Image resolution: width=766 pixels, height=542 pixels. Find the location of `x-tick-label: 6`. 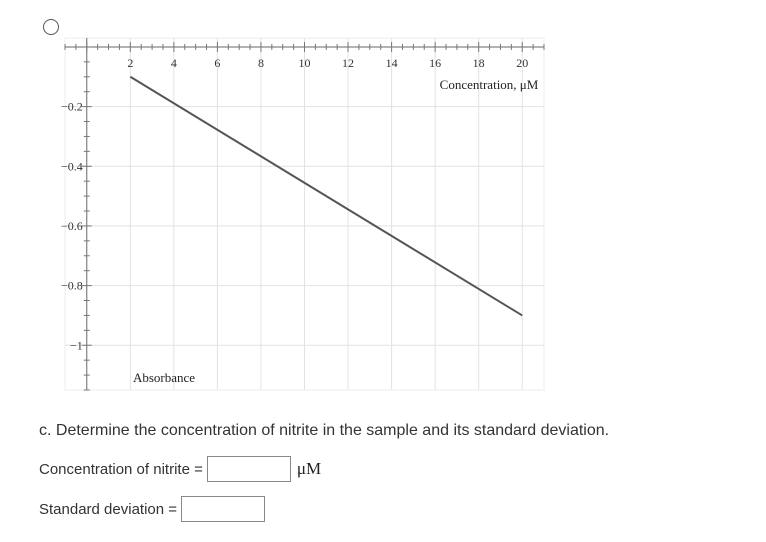

x-tick-label: 6 is located at coordinates (217, 63).